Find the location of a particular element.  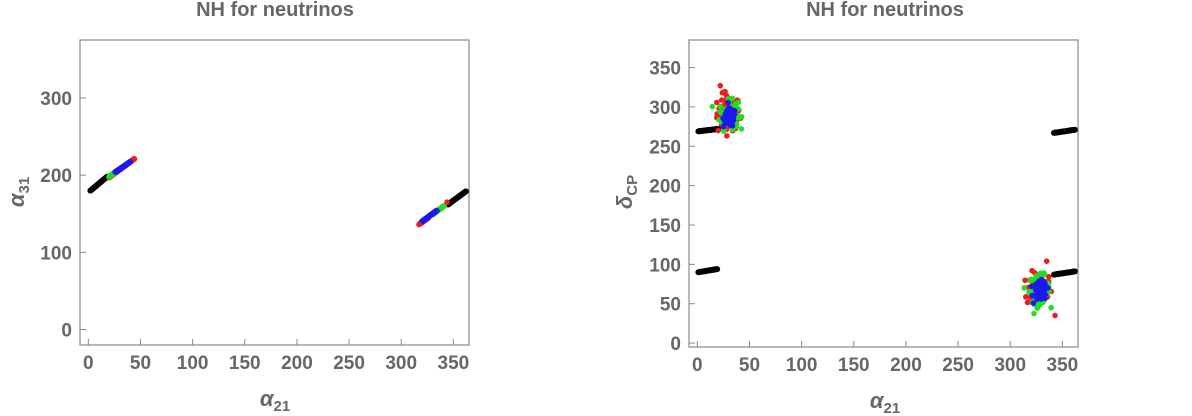

y-tick-label: 250 is located at coordinates (665, 147).